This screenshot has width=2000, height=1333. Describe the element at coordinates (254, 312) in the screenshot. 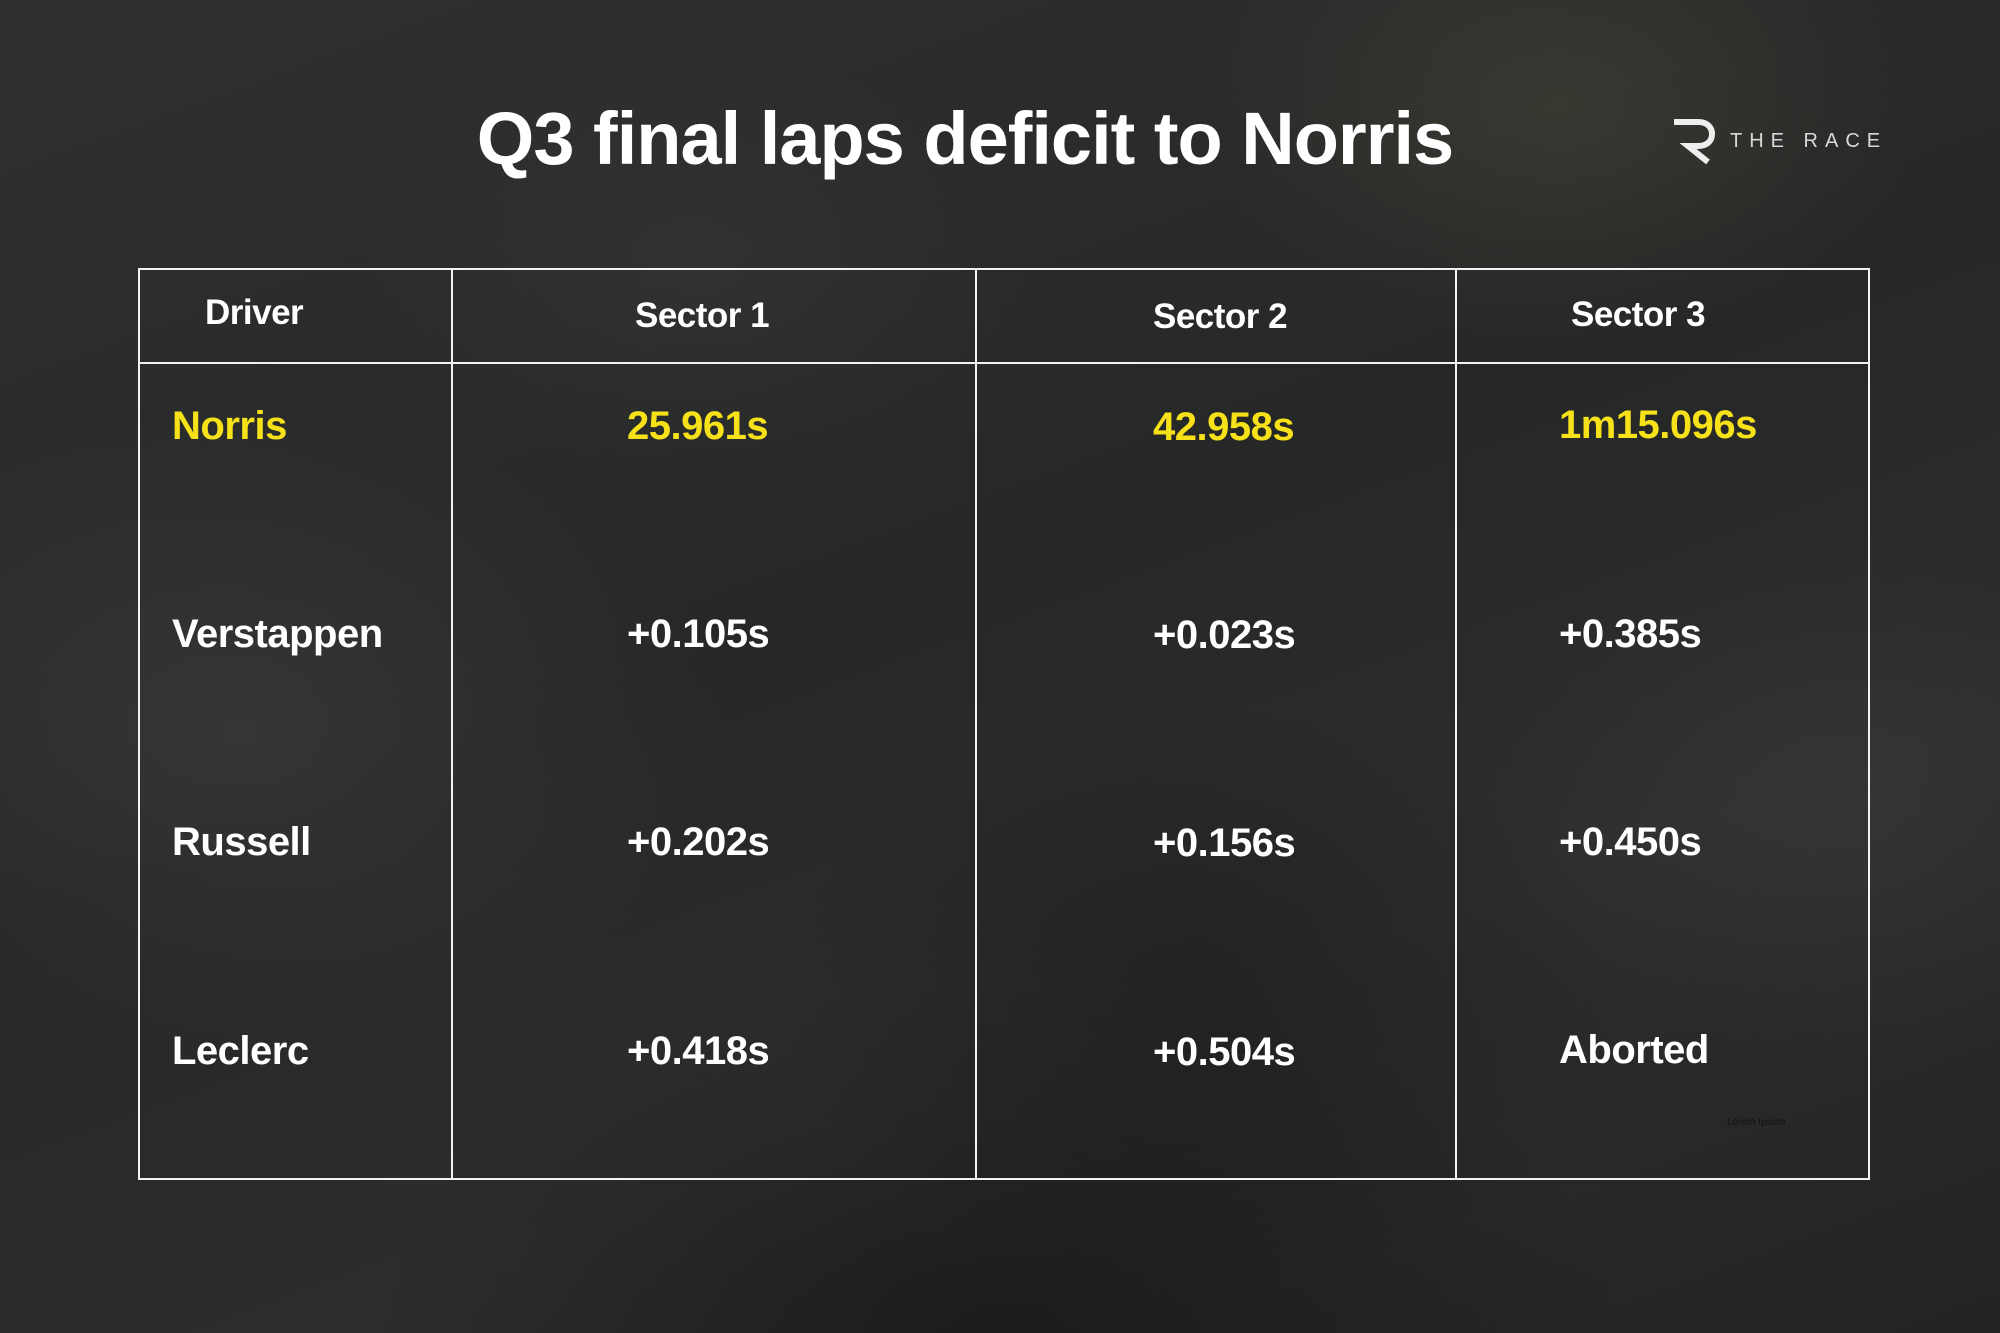

I see `column-header-driver: Driver` at that location.